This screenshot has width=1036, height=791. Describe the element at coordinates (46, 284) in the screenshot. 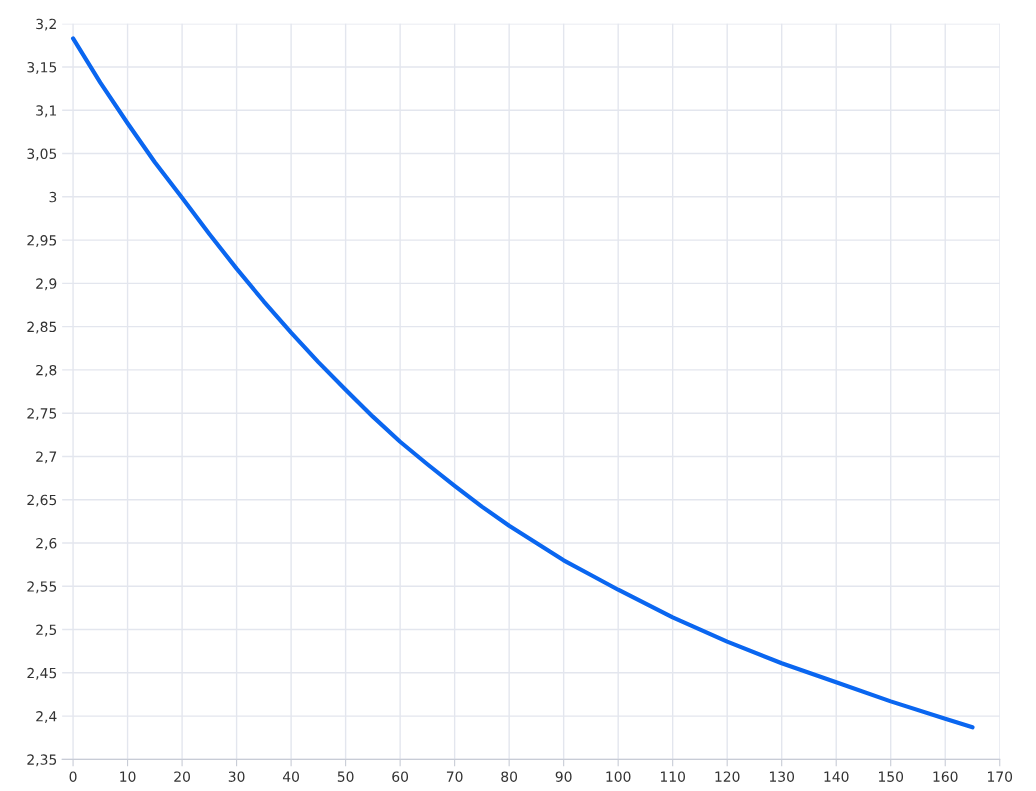

I see `y-tick-label: 2,9` at that location.